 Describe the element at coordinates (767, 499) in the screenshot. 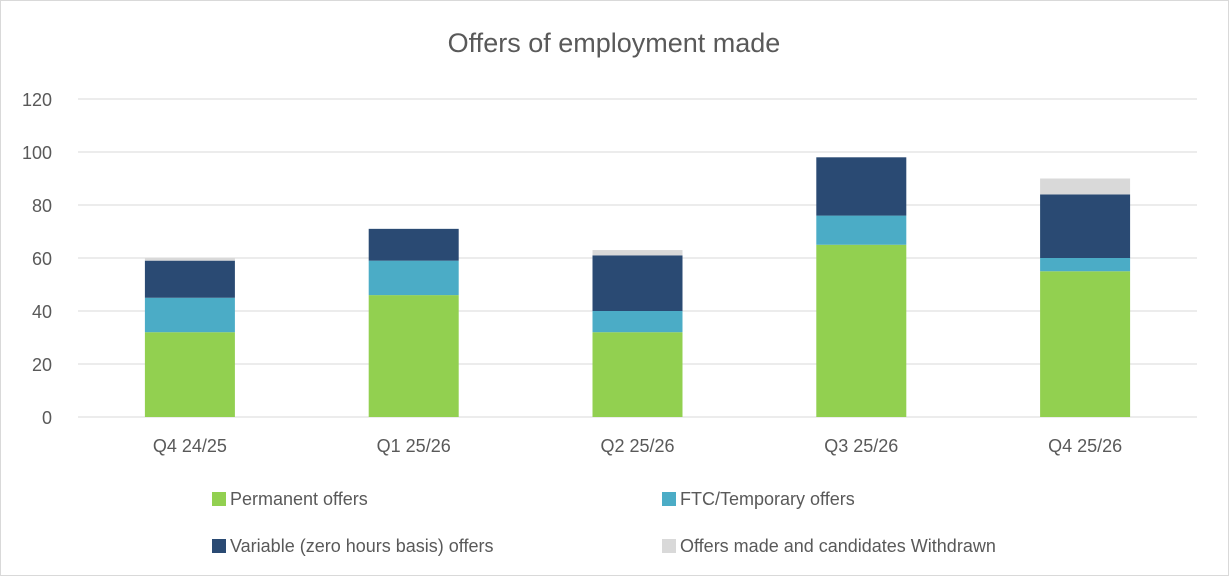

I see `legend-label: FTC/Temporary offers` at that location.